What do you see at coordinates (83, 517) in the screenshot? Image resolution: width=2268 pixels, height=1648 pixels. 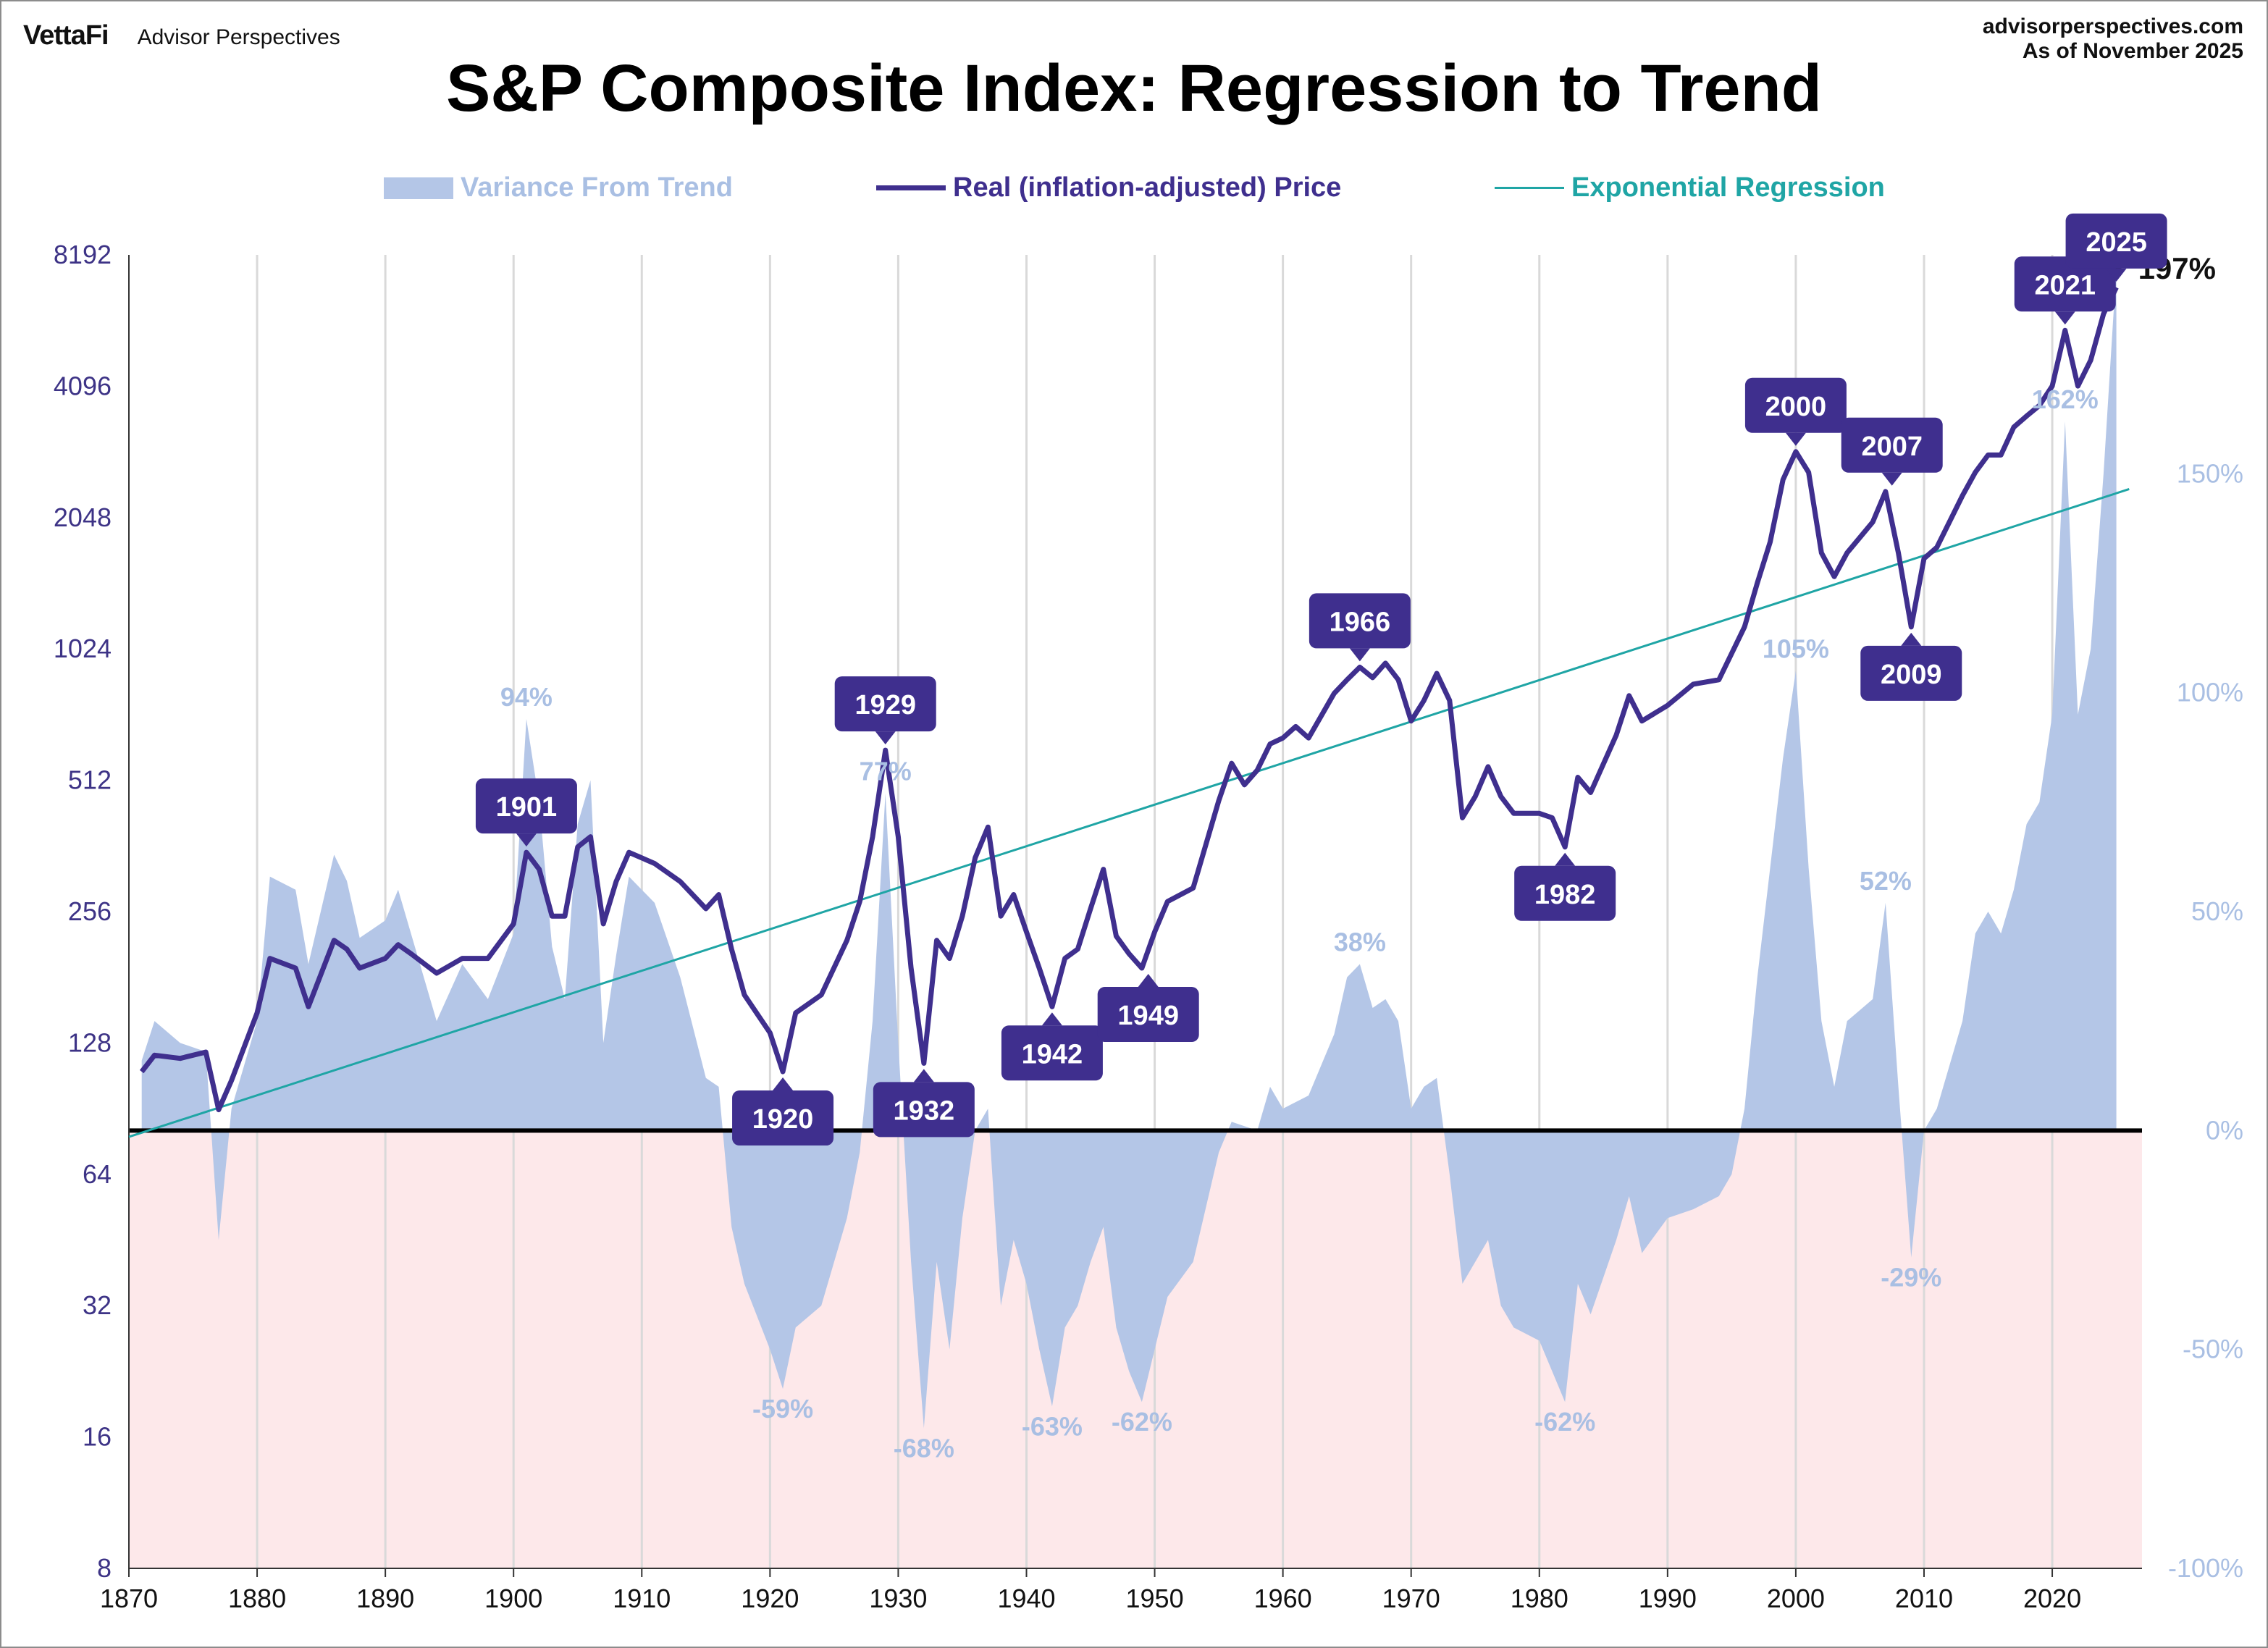 I see `y-left-tick-label: 2048` at bounding box center [83, 517].